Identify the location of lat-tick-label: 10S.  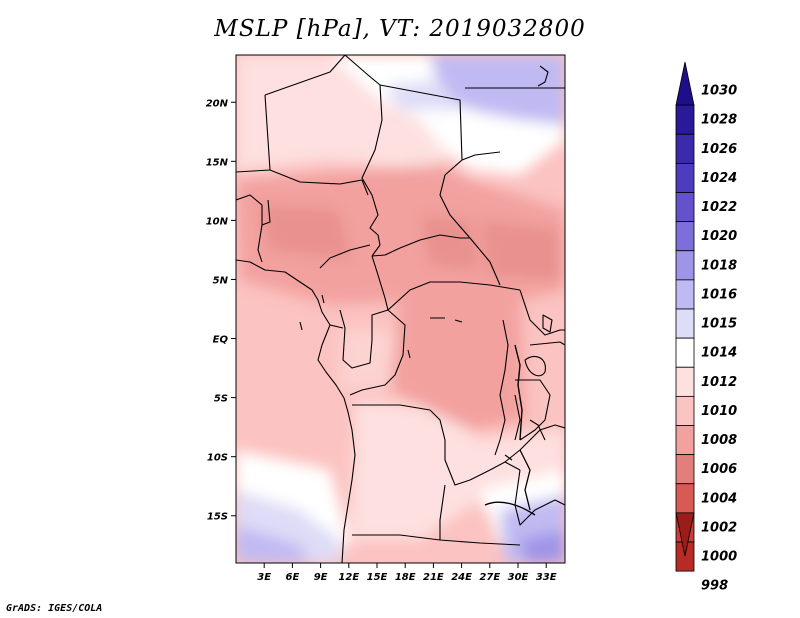
(217, 458).